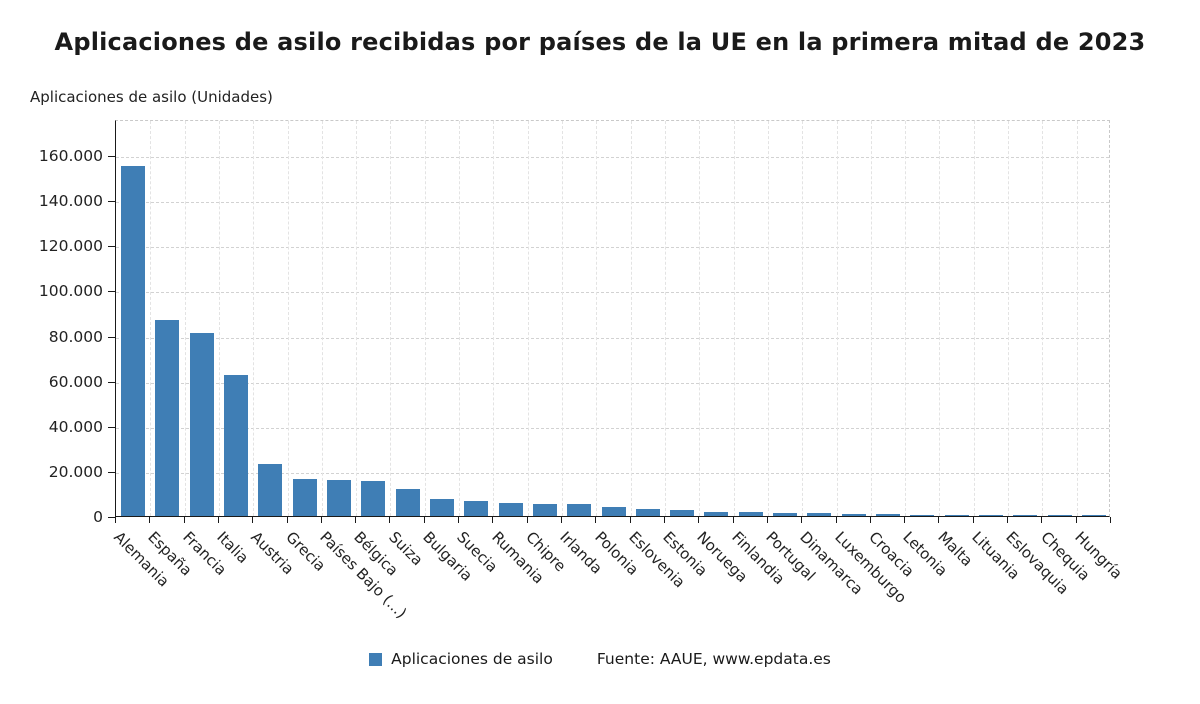 The image size is (1200, 704). What do you see at coordinates (376, 659) in the screenshot?
I see `legend-swatch` at bounding box center [376, 659].